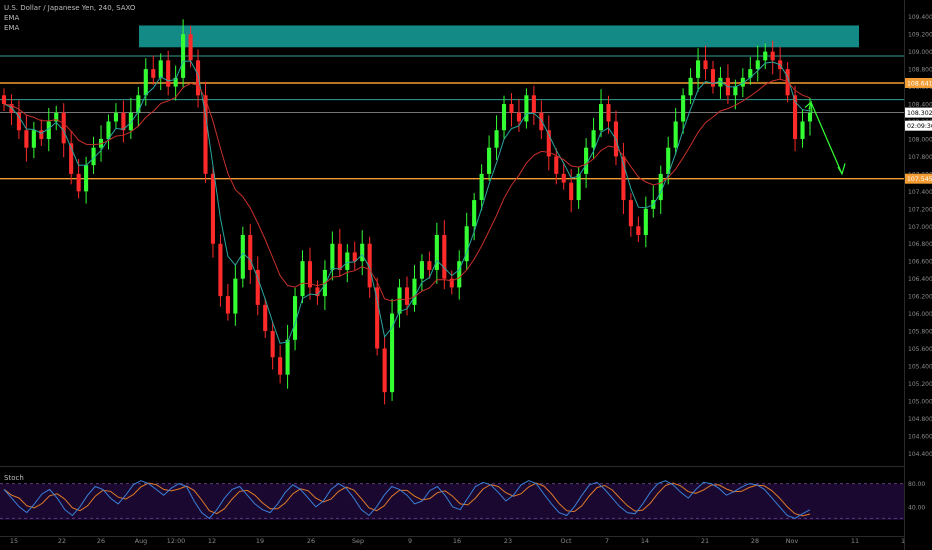 The height and width of the screenshot is (550, 932). I want to click on stoch-d-line, so click(407, 499).